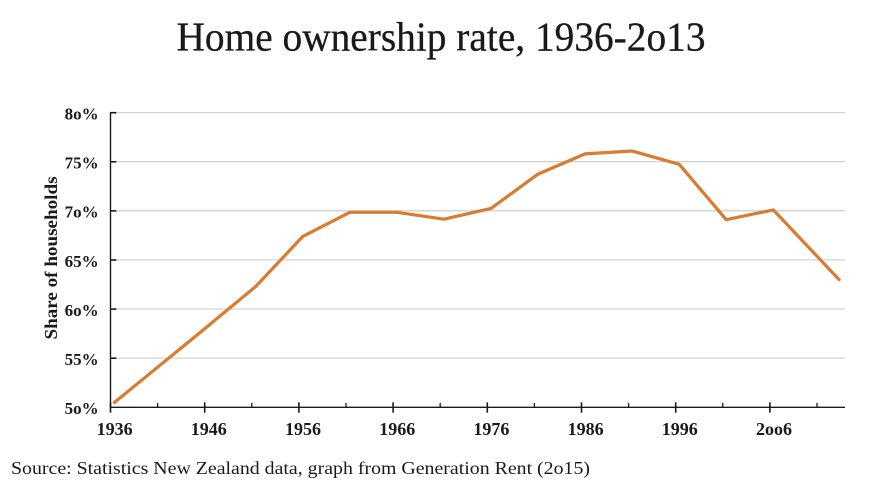 The height and width of the screenshot is (487, 885). I want to click on svg-text: 8o%, so click(82, 114).